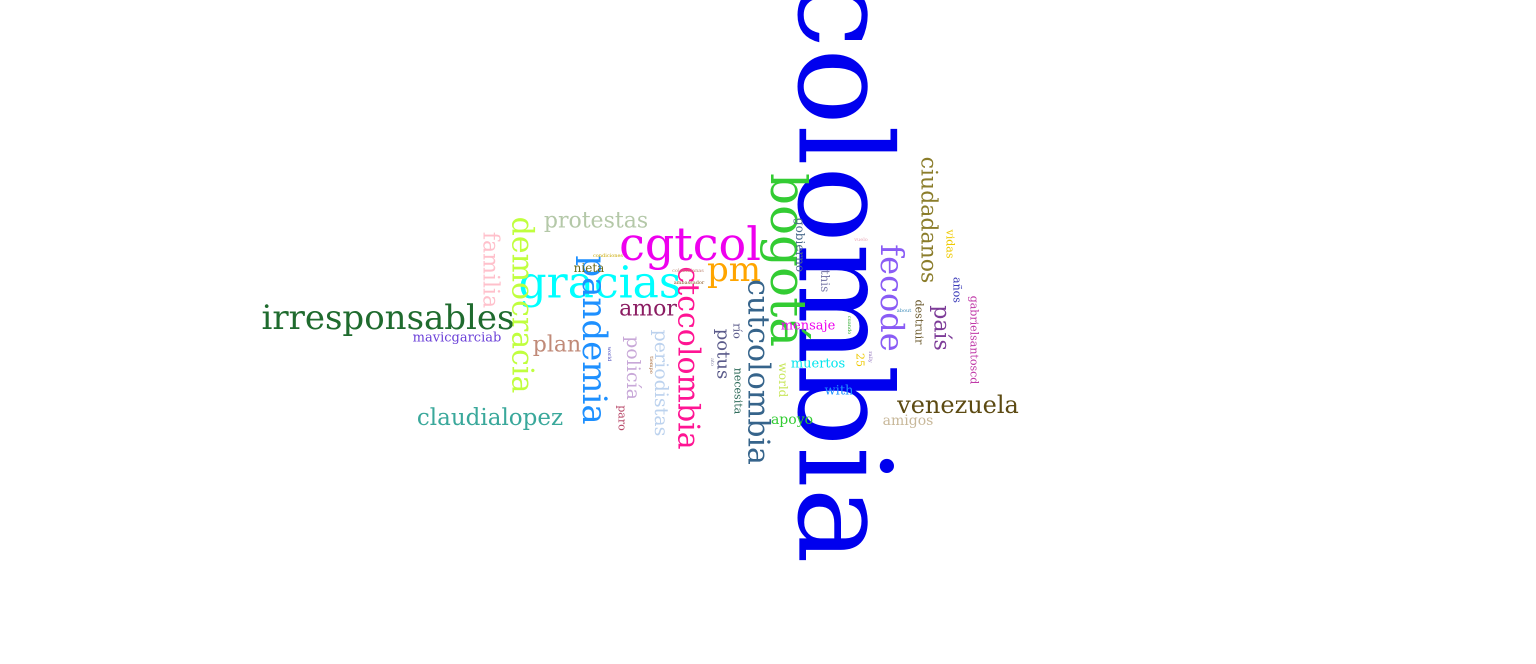 The height and width of the screenshot is (664, 1536). Describe the element at coordinates (825, 281) in the screenshot. I see `word-this: this` at that location.